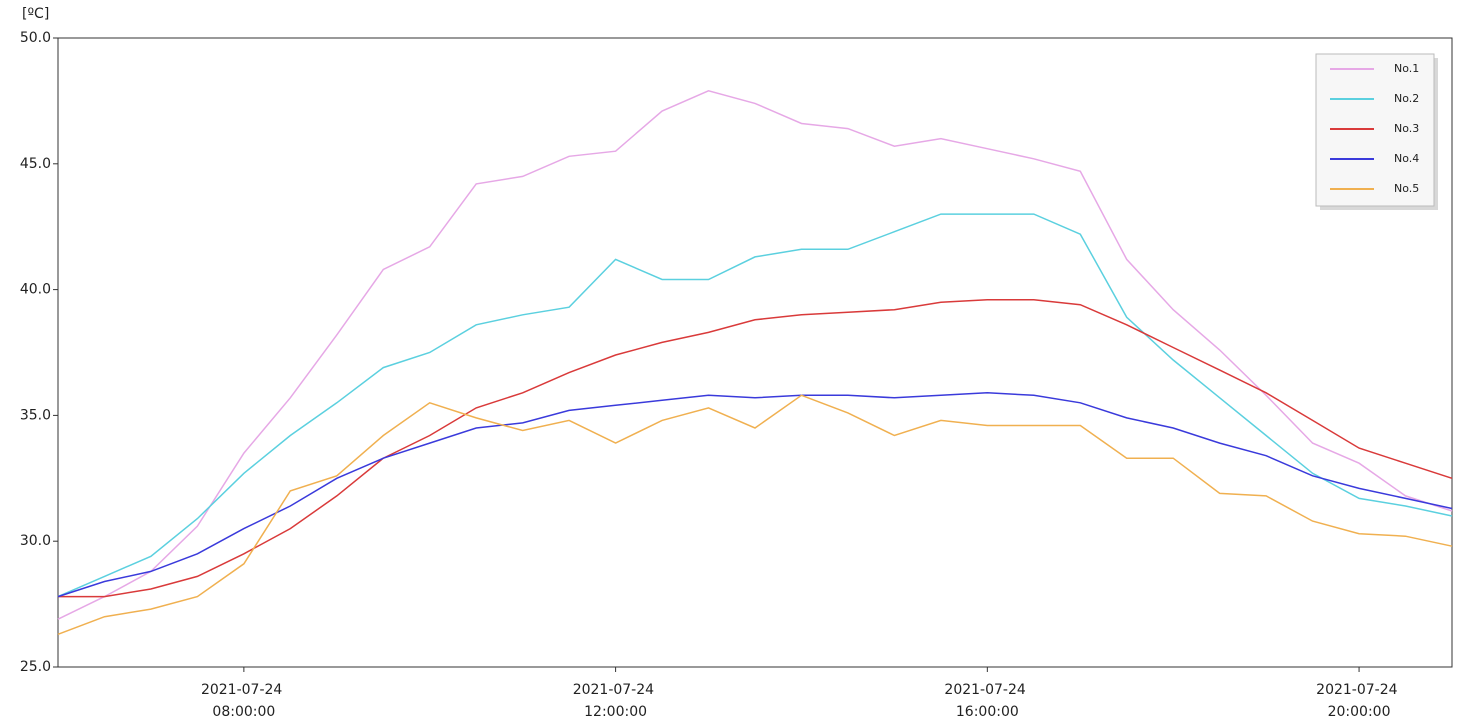 Image resolution: width=1463 pixels, height=724 pixels. Describe the element at coordinates (1406, 158) in the screenshot. I see `legend-label: No.4` at that location.